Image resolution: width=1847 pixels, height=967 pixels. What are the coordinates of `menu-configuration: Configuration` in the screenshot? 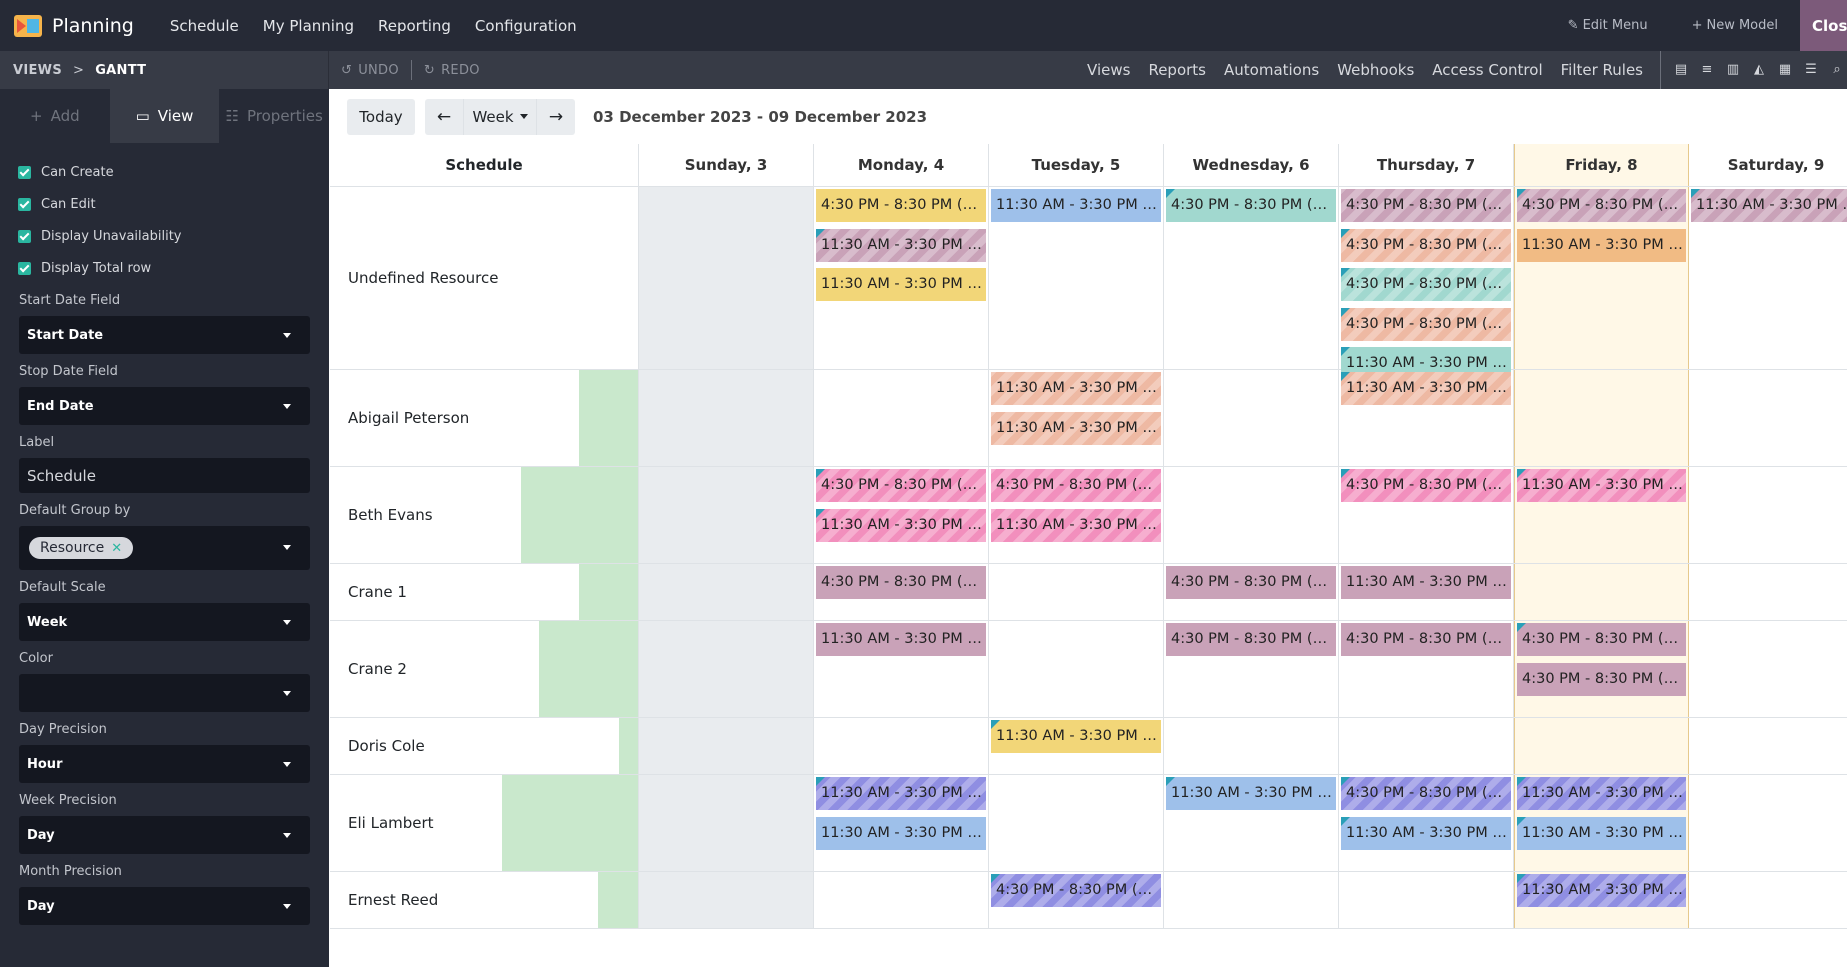 It's located at (525, 25).